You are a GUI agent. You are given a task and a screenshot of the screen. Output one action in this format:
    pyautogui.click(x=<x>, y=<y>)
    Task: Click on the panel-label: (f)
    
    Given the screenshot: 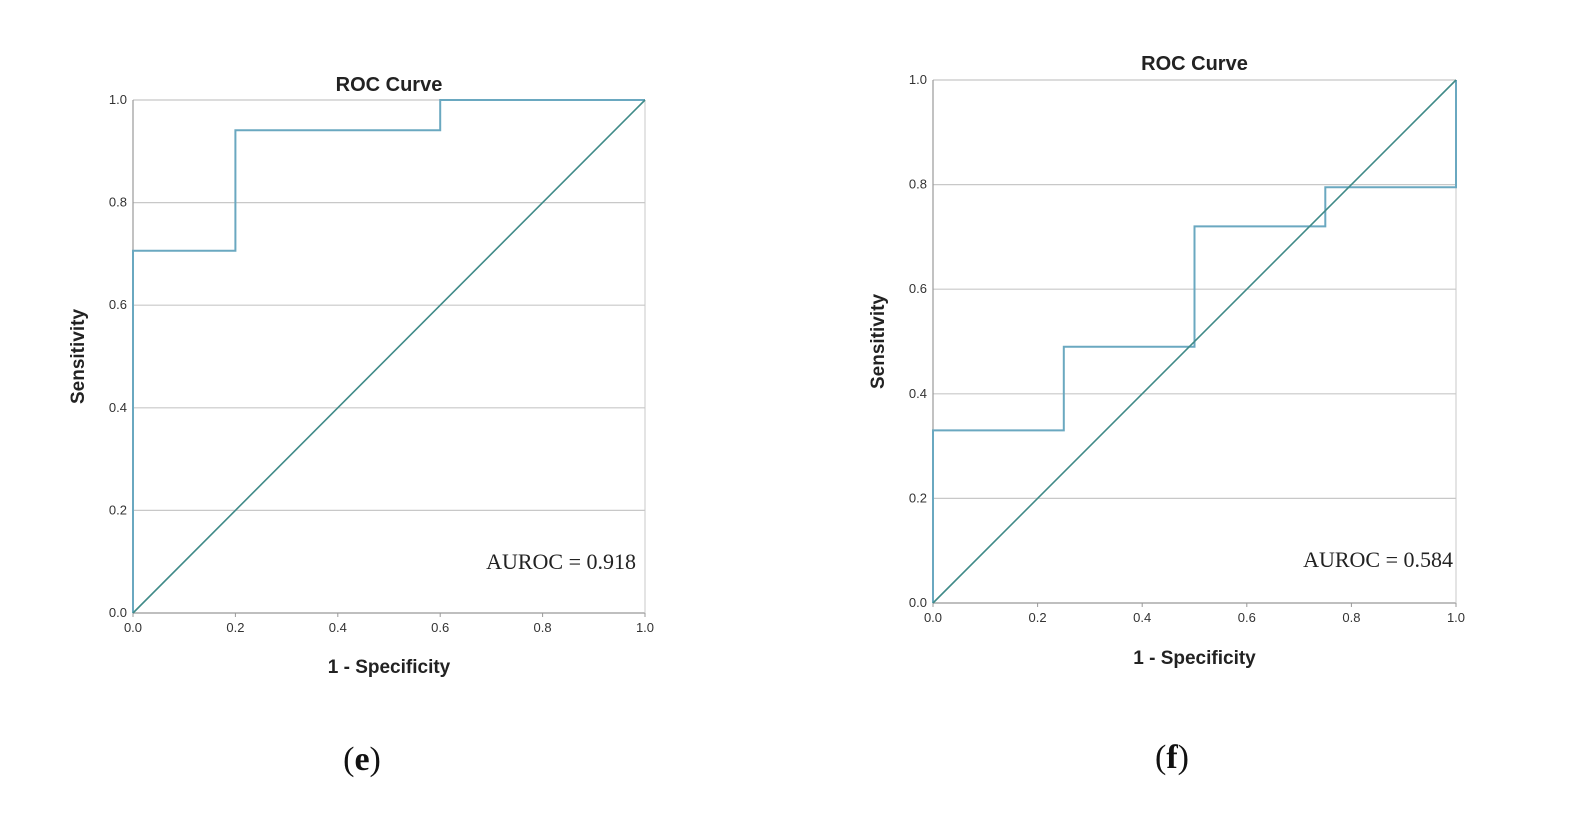 What is the action you would take?
    pyautogui.click(x=1172, y=757)
    